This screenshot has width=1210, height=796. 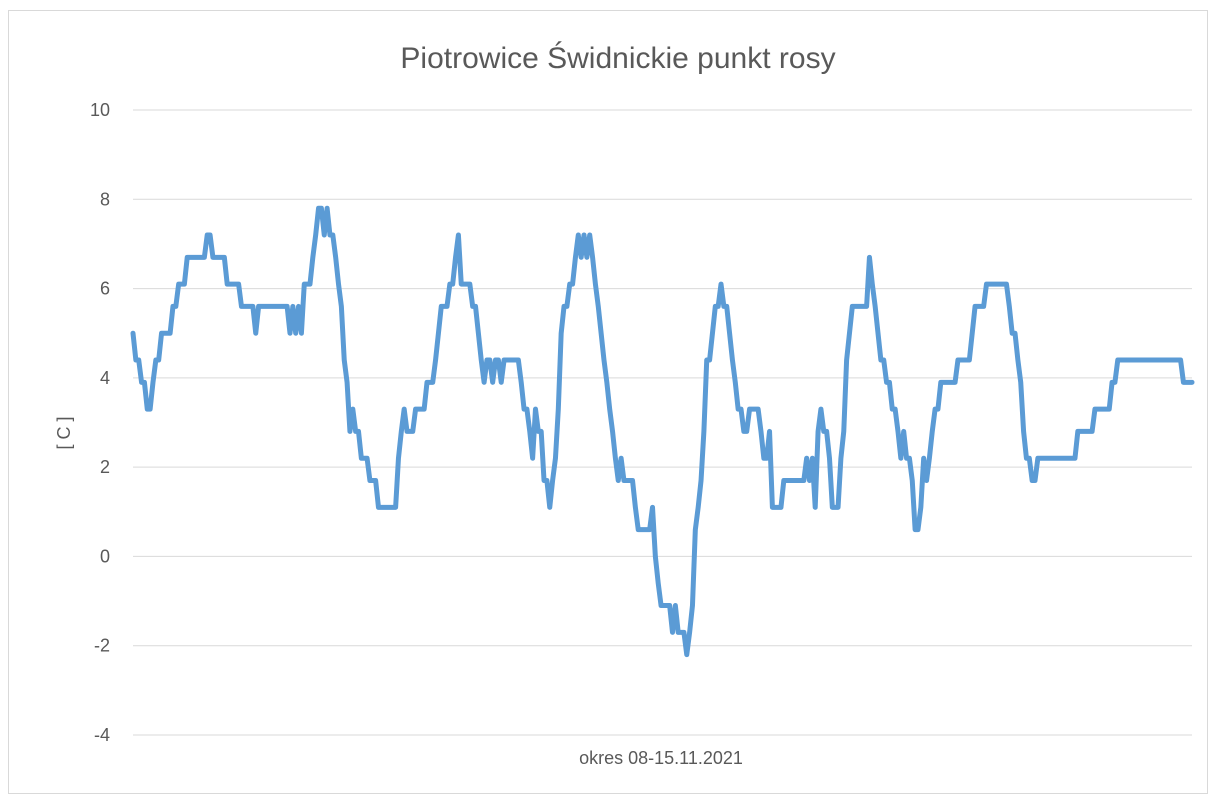 What do you see at coordinates (105, 289) in the screenshot?
I see `y-tick-label: 6` at bounding box center [105, 289].